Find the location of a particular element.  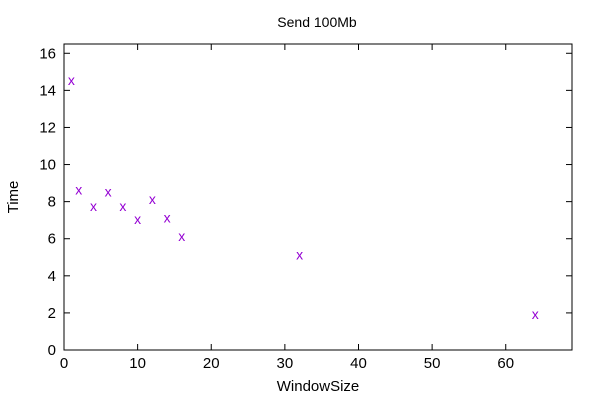

x-axis-label: WindowSize is located at coordinates (318, 386).